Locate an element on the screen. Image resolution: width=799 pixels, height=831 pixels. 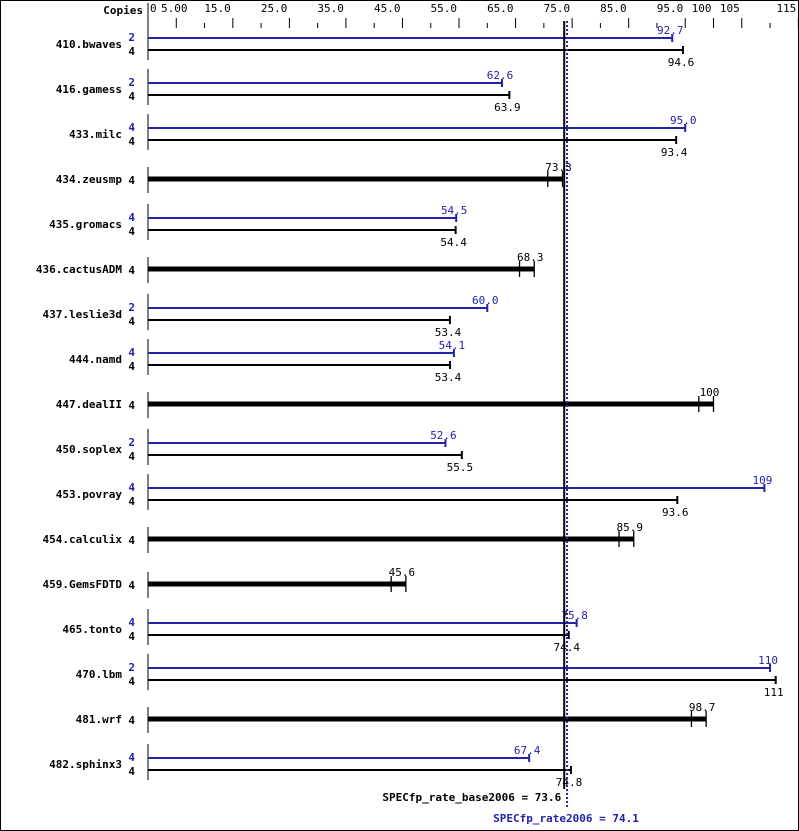
tick-label: 15.0 is located at coordinates (217, 8).